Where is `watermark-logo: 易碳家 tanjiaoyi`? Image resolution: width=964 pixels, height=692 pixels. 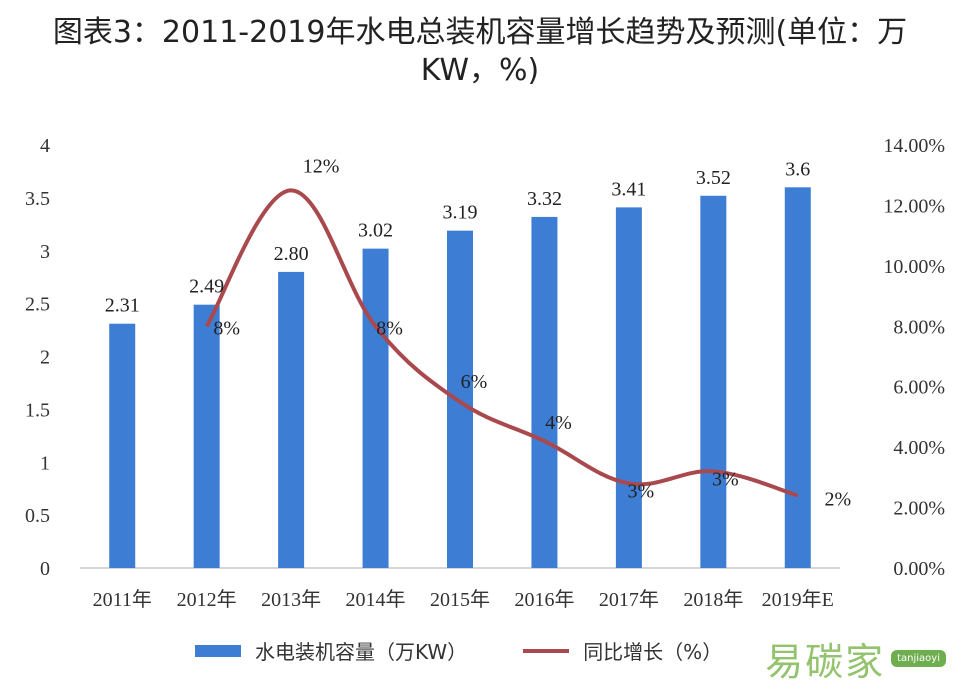
watermark-logo: 易碳家 tanjiaoyi is located at coordinates (855, 658).